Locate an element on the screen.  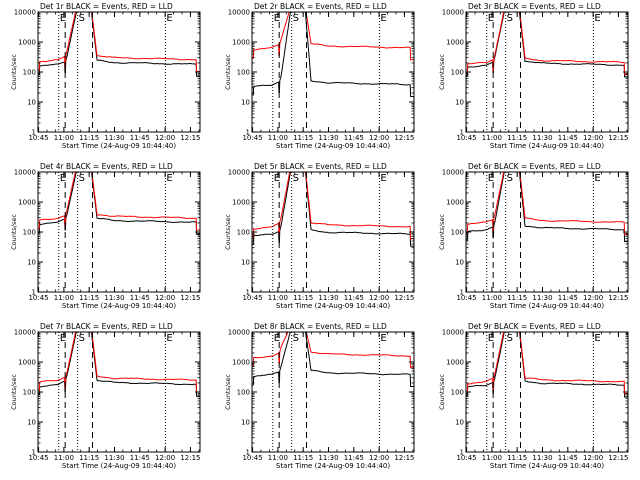
lld-series-line is located at coordinates (547, 203).